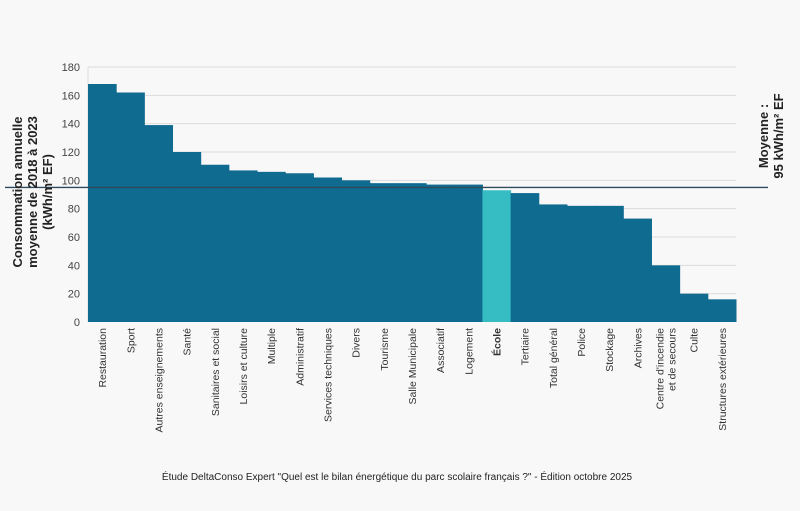 This screenshot has width=800, height=511. What do you see at coordinates (74, 238) in the screenshot?
I see `y-tick-label: 60` at bounding box center [74, 238].